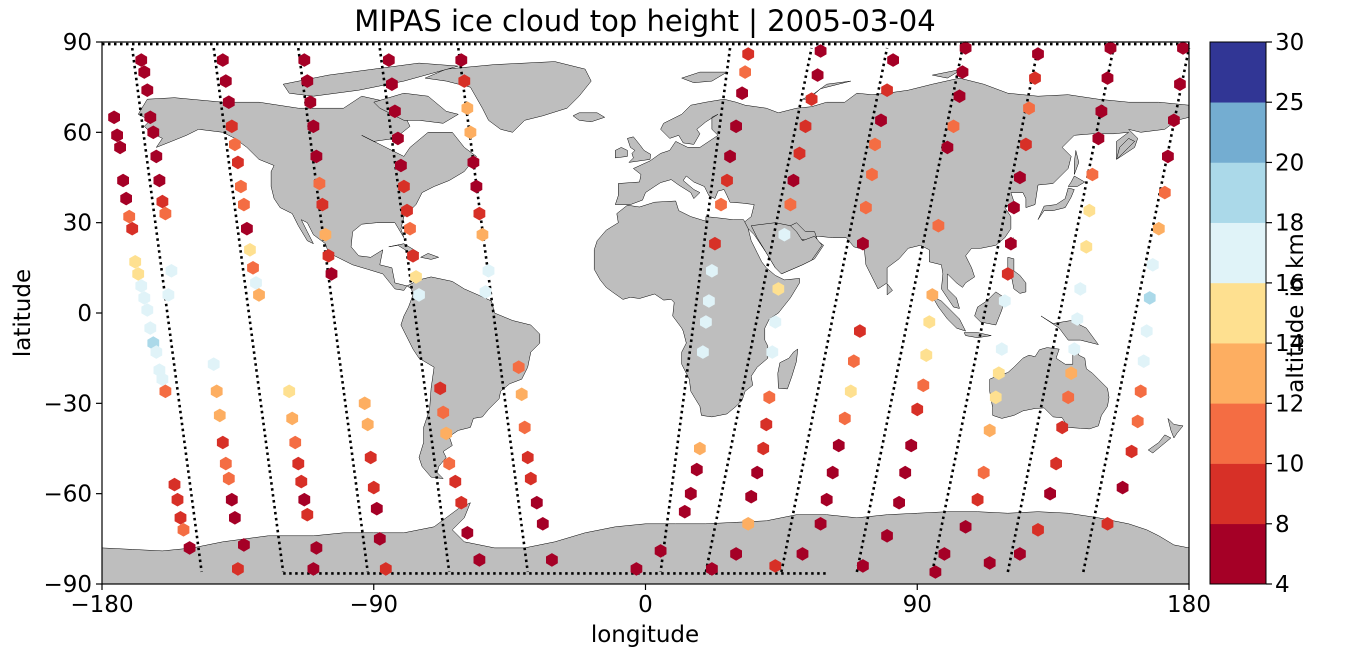  Describe the element at coordinates (1289, 284) in the screenshot. I see `colorbar-tick-label: 16` at that location.